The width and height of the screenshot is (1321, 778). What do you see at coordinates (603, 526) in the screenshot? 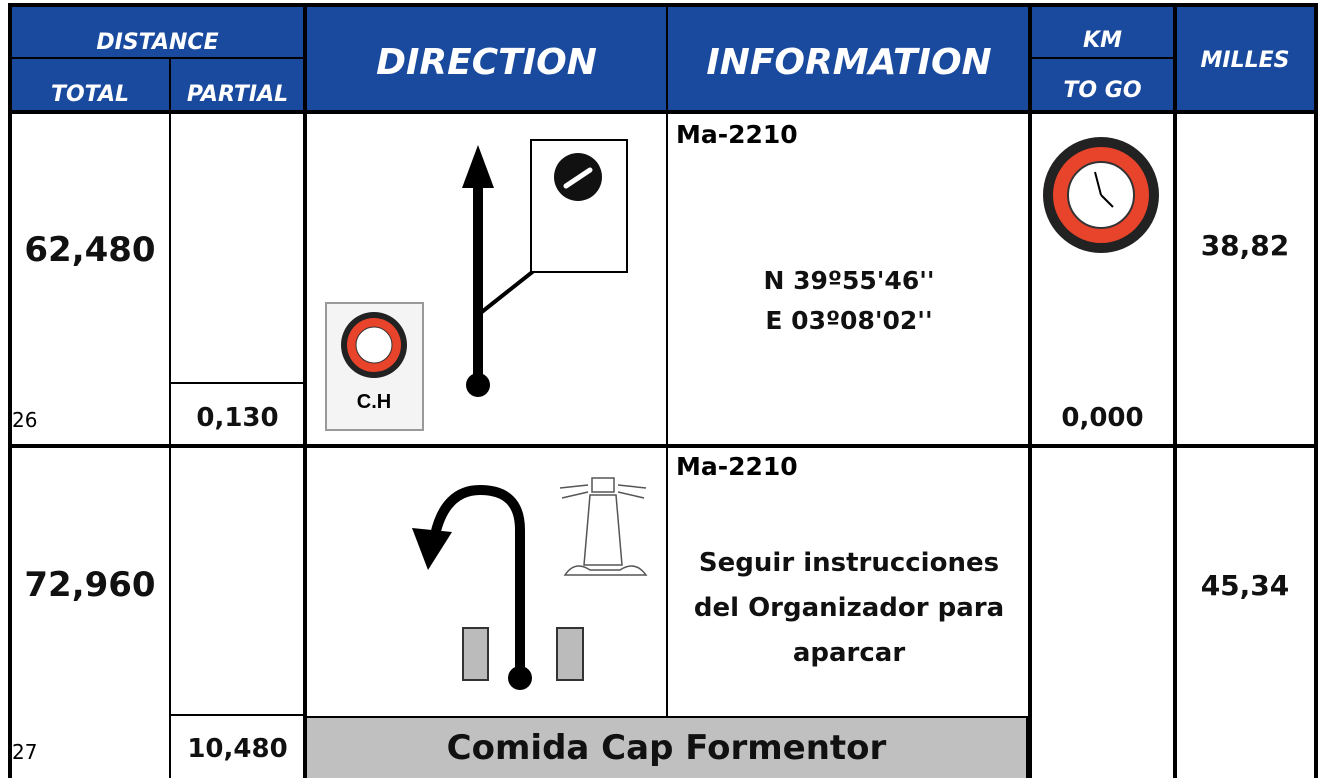
I see `lighthouse-icon` at bounding box center [603, 526].